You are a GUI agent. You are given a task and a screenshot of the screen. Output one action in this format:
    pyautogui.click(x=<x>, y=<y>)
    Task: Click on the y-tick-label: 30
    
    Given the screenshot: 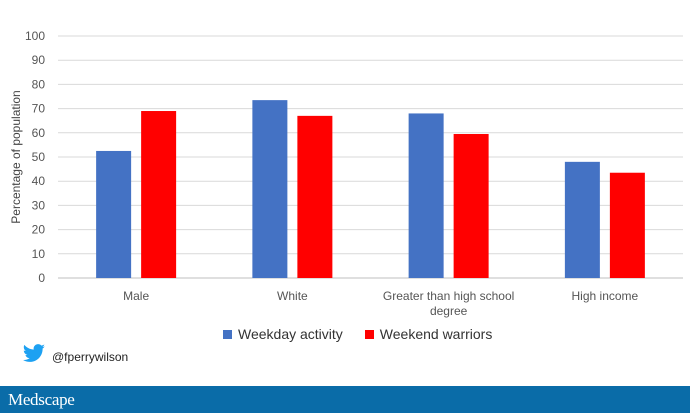 What is the action you would take?
    pyautogui.click(x=39, y=205)
    